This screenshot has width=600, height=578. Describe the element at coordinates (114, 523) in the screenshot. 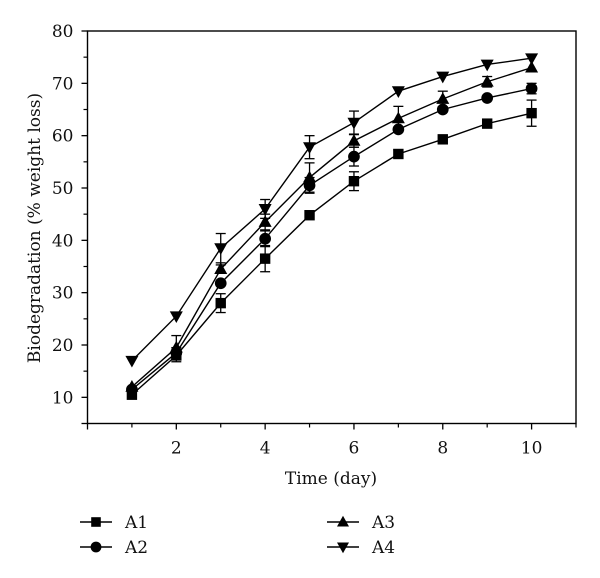

I see `legend-item-a1: A1` at that location.